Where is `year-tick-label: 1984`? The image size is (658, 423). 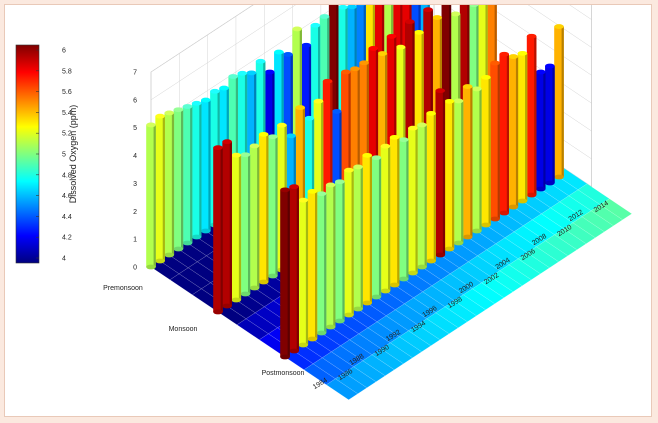
year-tick-label: 1984 is located at coordinates (320, 384).